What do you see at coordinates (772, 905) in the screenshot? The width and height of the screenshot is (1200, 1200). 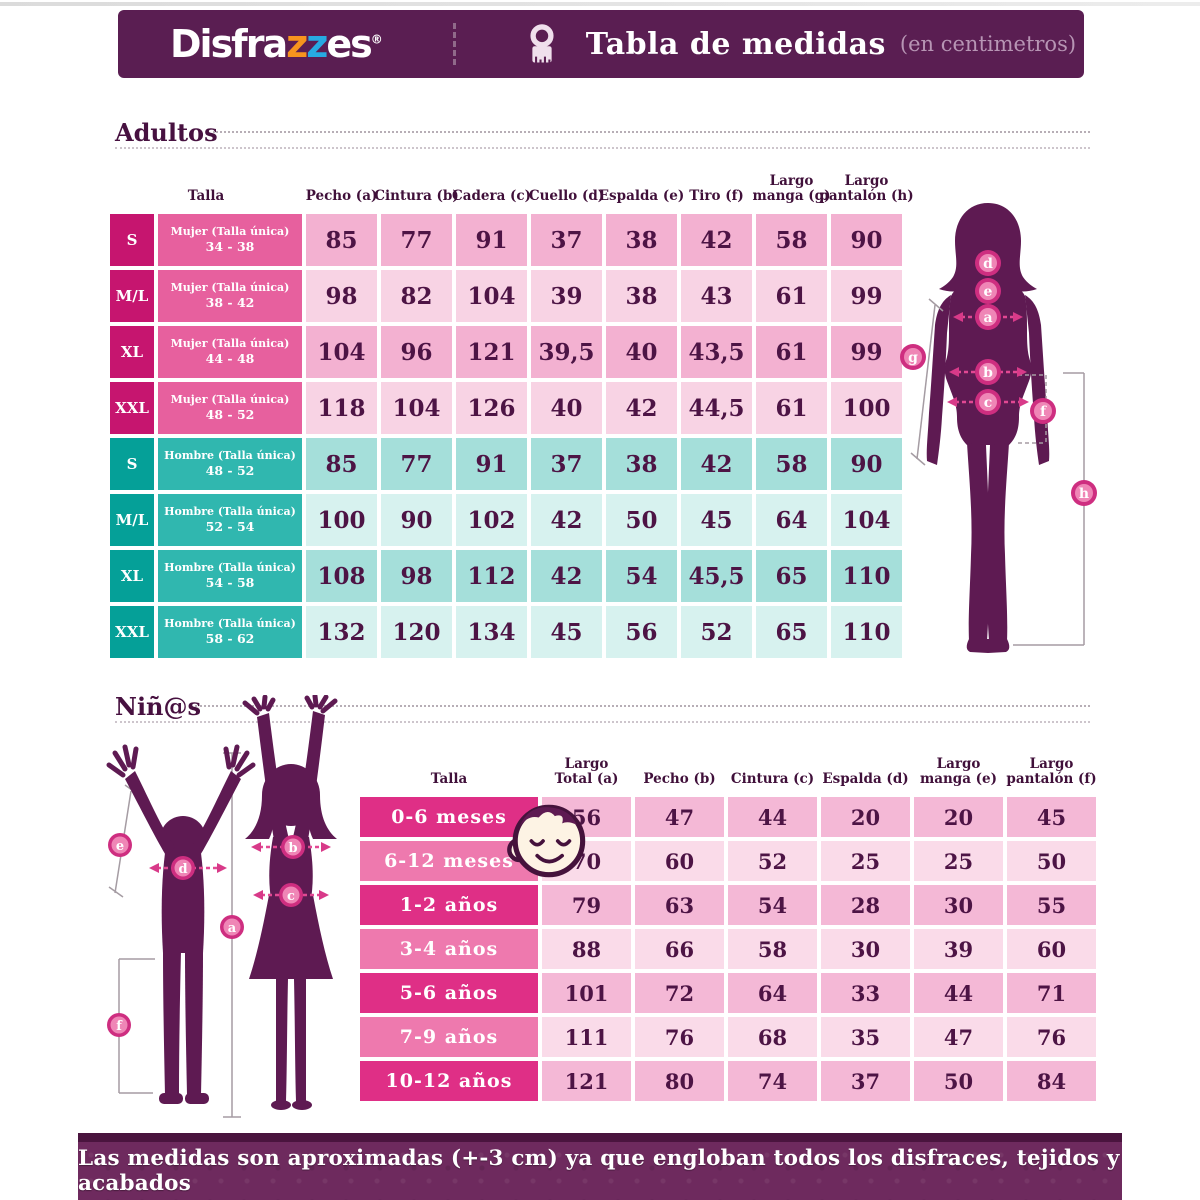 I see `kids-value-cell: 54` at bounding box center [772, 905].